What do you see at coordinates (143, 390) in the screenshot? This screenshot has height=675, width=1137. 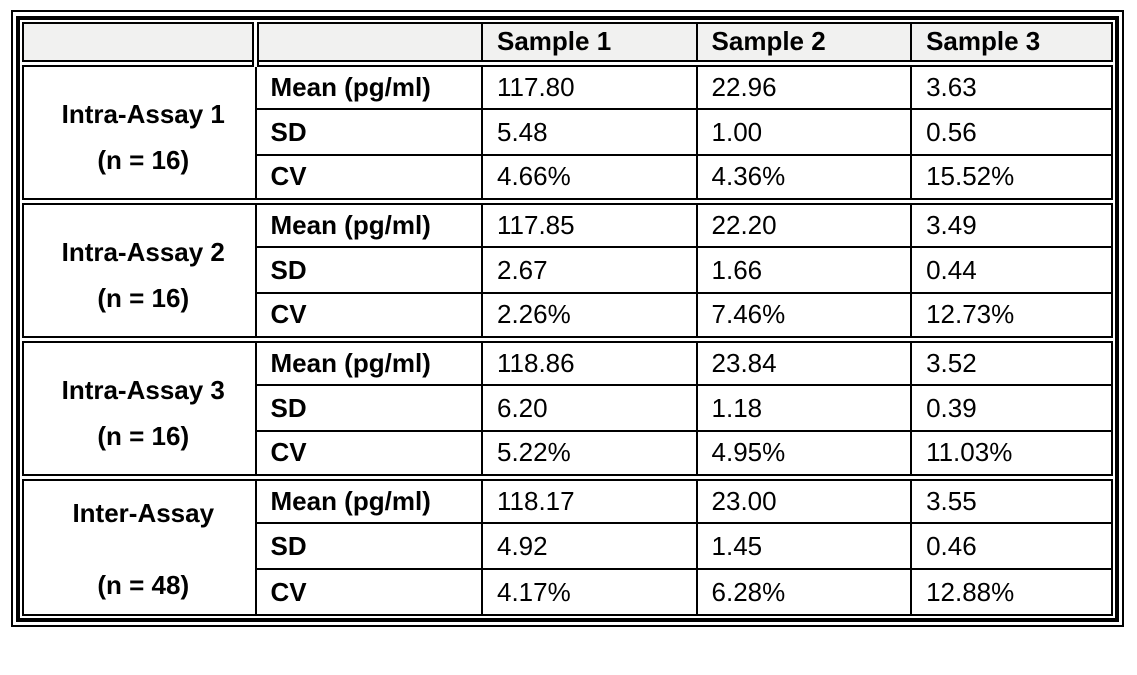 I see `group-name: Intra-Assay 3` at bounding box center [143, 390].